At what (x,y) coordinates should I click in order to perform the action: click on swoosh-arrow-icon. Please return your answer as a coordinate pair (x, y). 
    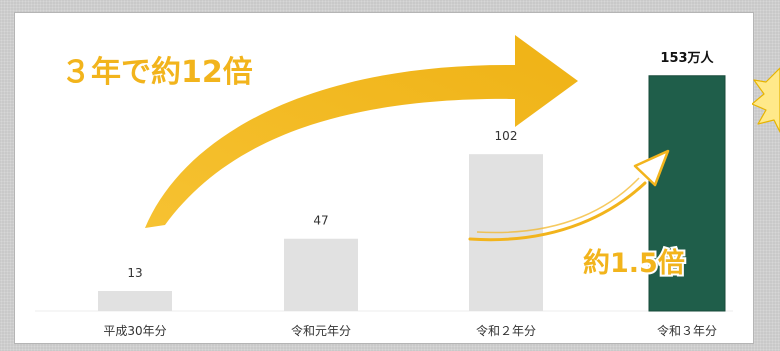
    Looking at the image, I should click on (557, 211).